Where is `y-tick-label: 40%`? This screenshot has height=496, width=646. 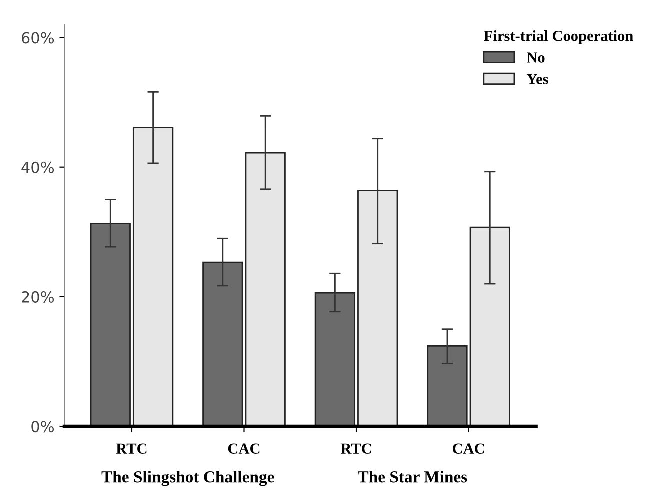 y-tick-label: 40% is located at coordinates (38, 168).